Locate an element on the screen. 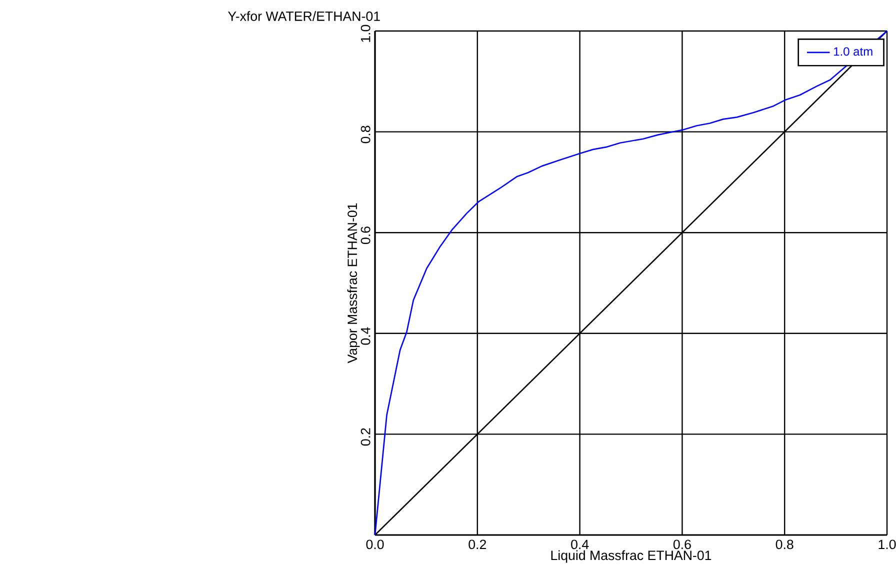 This screenshot has width=896, height=568. y-tick-label: 0.6 is located at coordinates (365, 235).